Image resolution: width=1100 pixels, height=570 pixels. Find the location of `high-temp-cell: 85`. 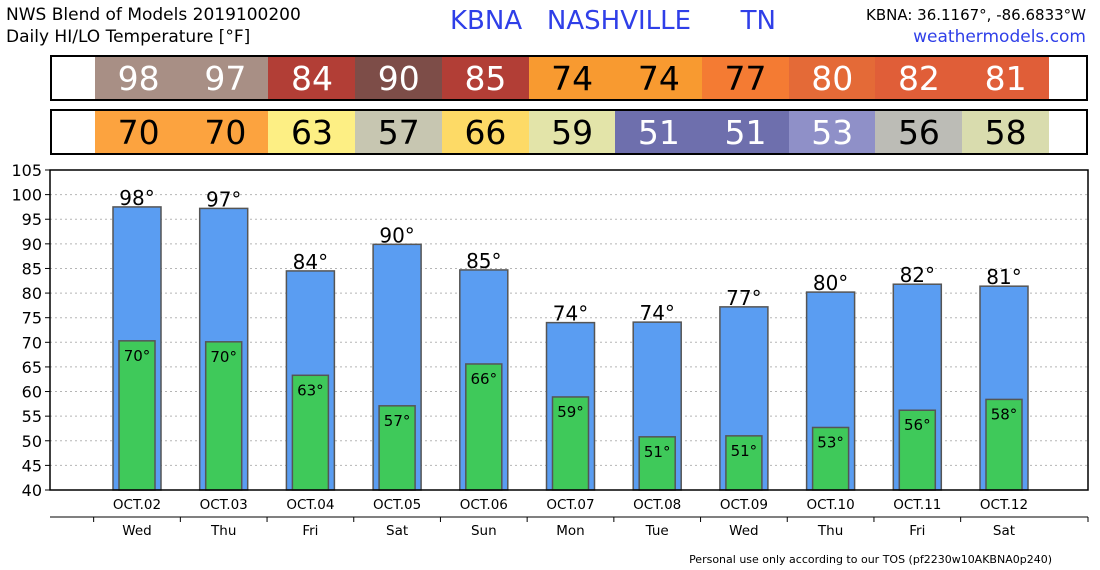

high-temp-cell: 85 is located at coordinates (485, 78).